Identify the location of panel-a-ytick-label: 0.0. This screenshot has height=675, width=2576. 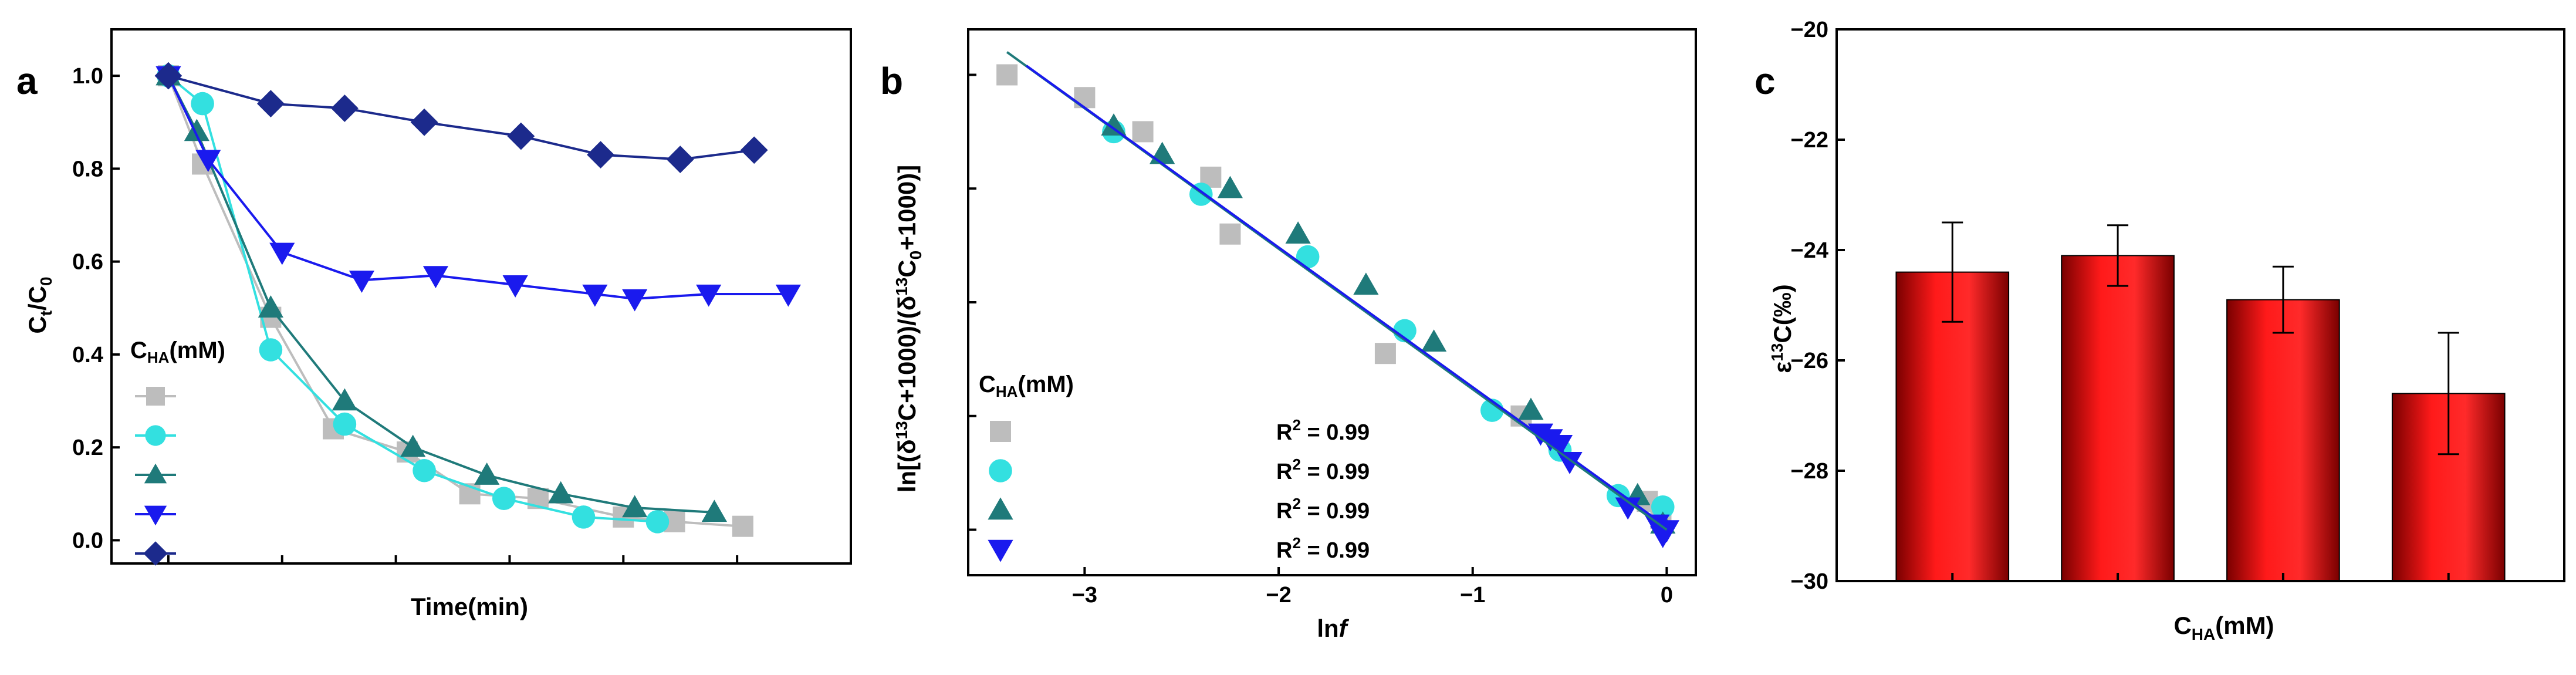
(87, 540).